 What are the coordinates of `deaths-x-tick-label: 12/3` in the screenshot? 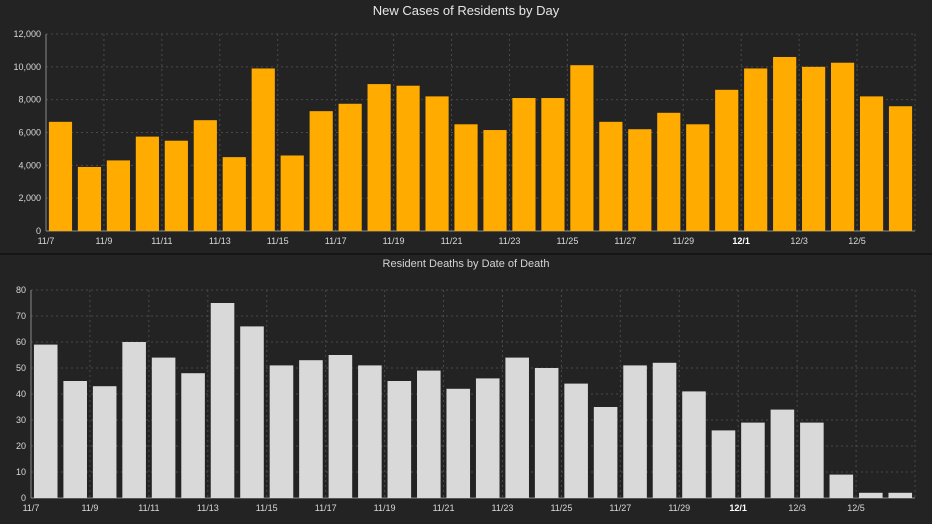 It's located at (797, 508).